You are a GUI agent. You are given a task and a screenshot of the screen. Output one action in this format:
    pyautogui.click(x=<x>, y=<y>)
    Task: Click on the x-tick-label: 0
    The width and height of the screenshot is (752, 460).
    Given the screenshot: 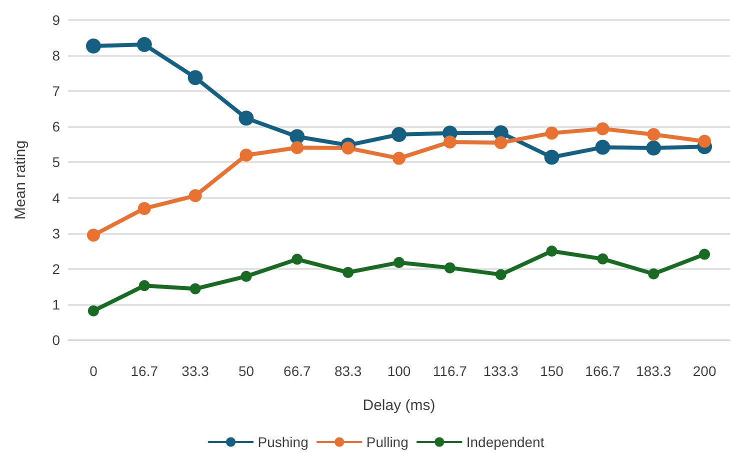 What is the action you would take?
    pyautogui.click(x=94, y=371)
    